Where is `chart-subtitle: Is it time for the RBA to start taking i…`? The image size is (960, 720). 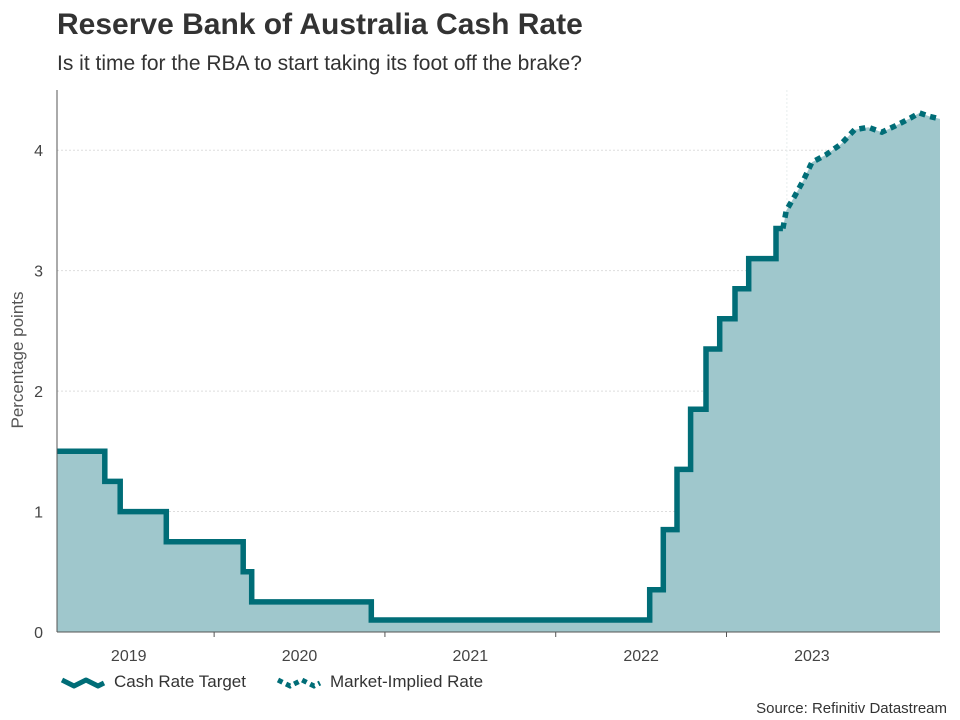
chart-subtitle: Is it time for the RBA to start taking i… is located at coordinates (319, 63).